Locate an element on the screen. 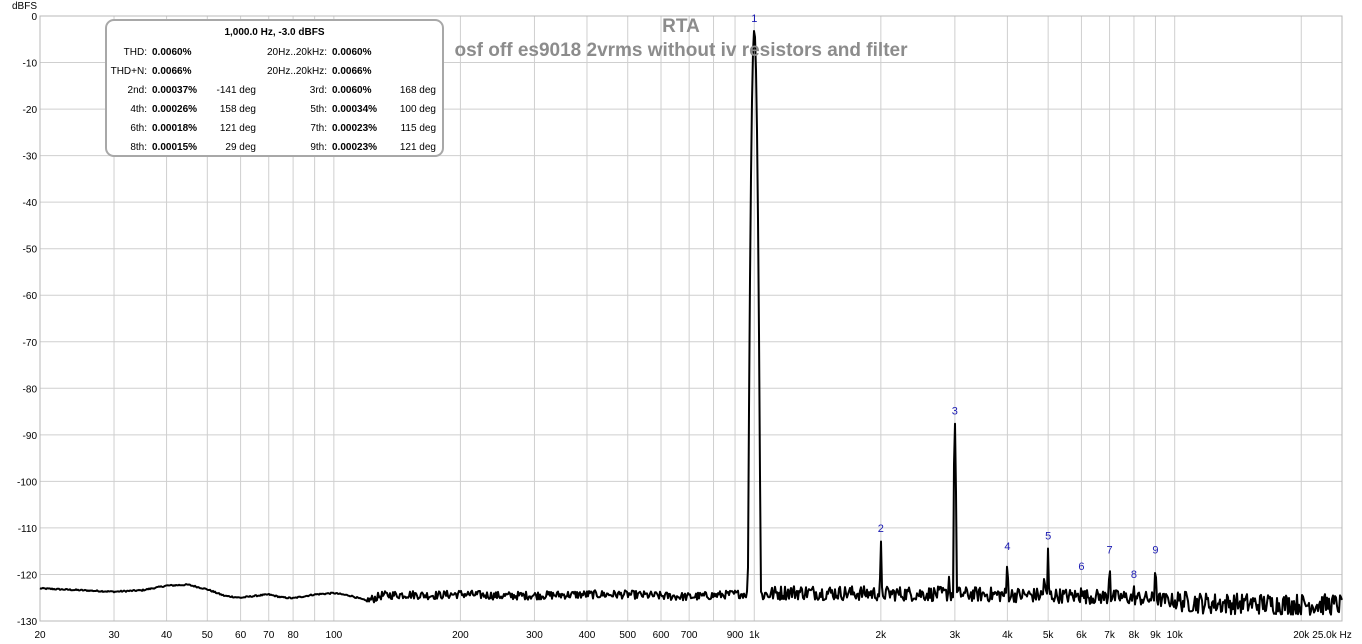 The width and height of the screenshot is (1362, 644). y-tick-label: -60 is located at coordinates (30, 296).